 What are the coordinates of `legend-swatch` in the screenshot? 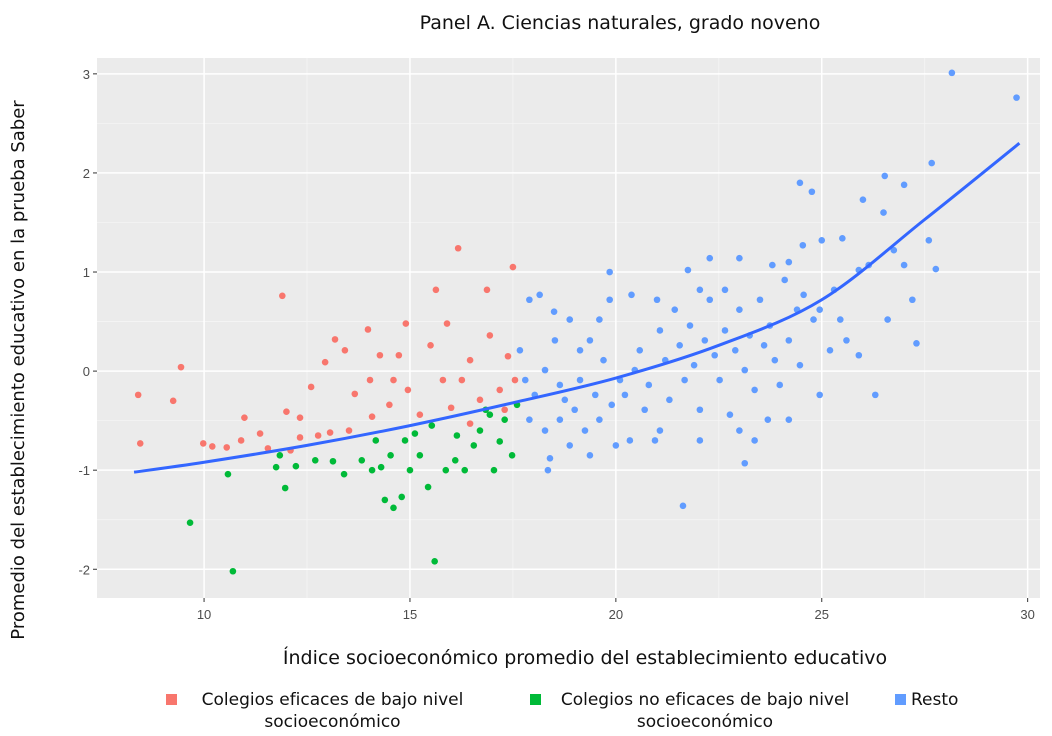 It's located at (171, 699).